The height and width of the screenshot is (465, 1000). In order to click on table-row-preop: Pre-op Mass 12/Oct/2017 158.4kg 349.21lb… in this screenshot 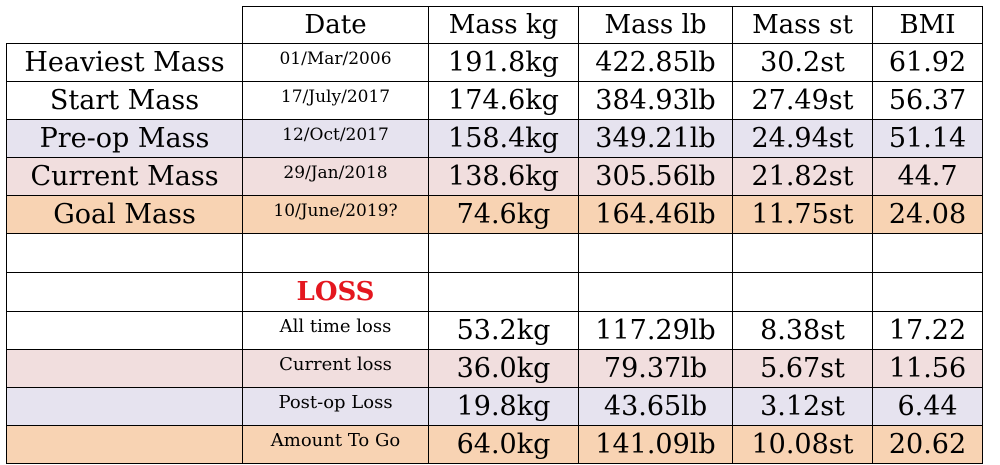, I will do `click(494, 138)`.